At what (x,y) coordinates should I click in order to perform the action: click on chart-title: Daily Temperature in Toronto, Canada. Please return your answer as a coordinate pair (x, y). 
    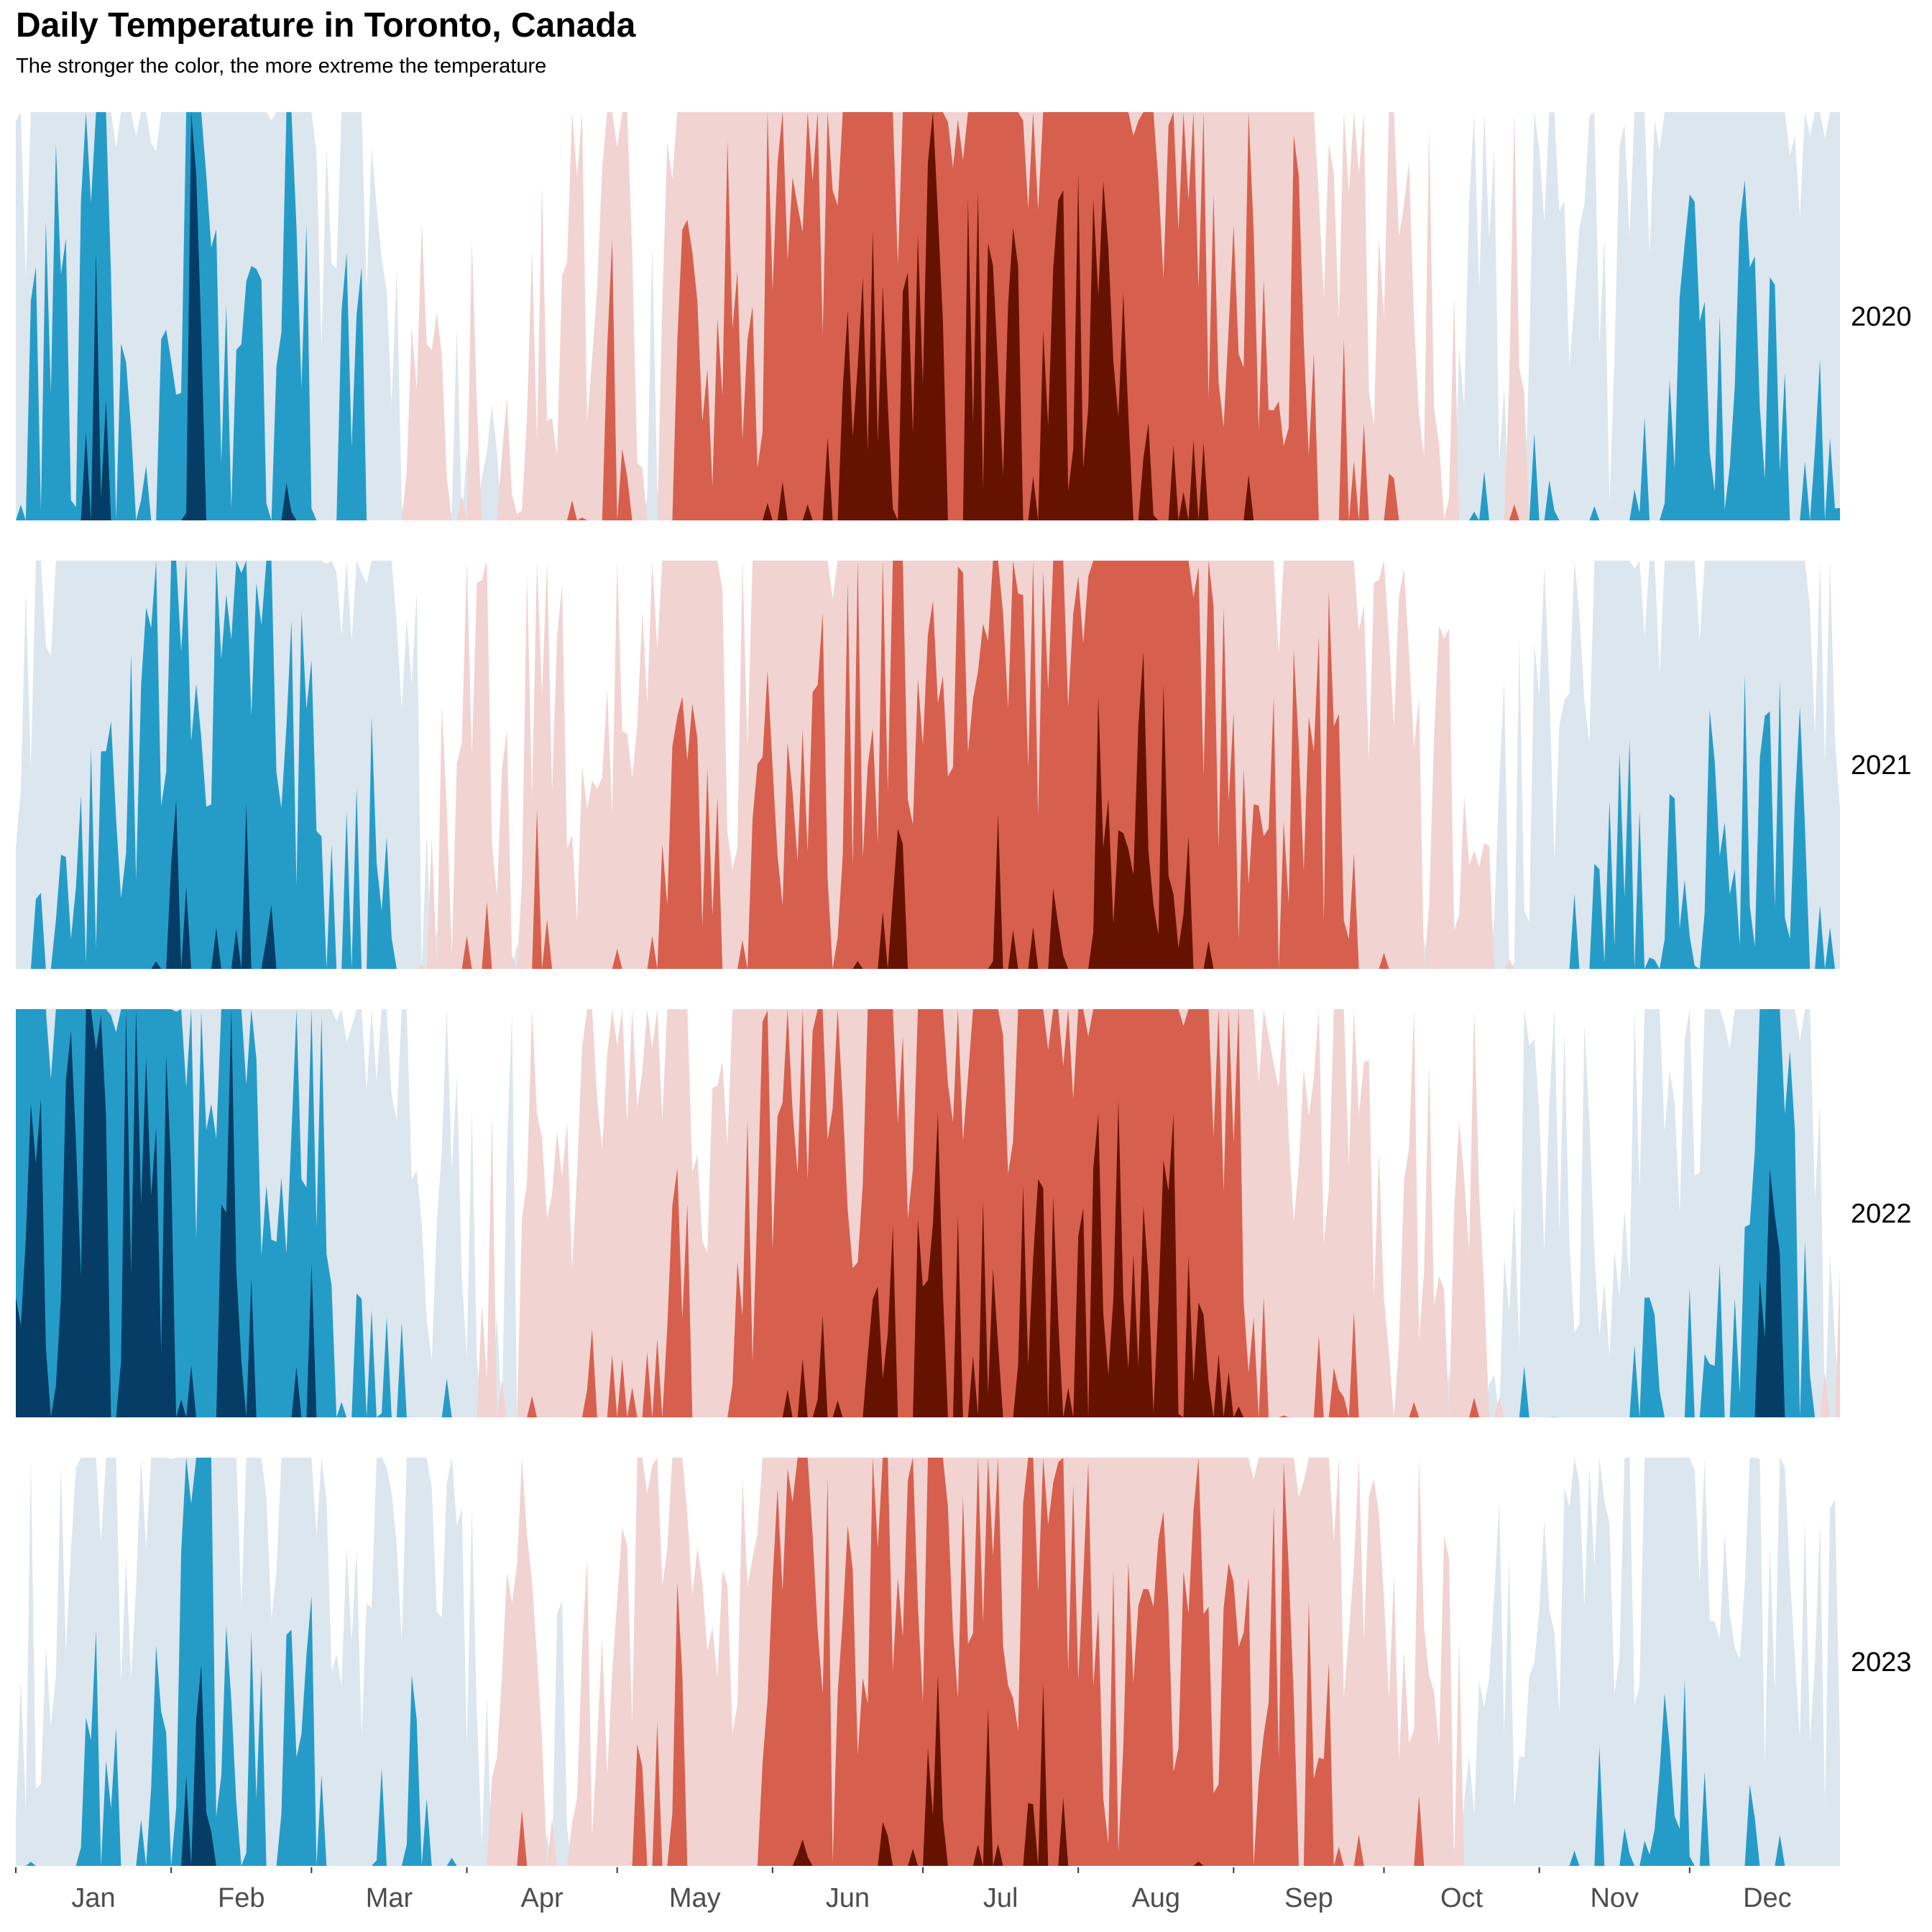
    Looking at the image, I should click on (326, 25).